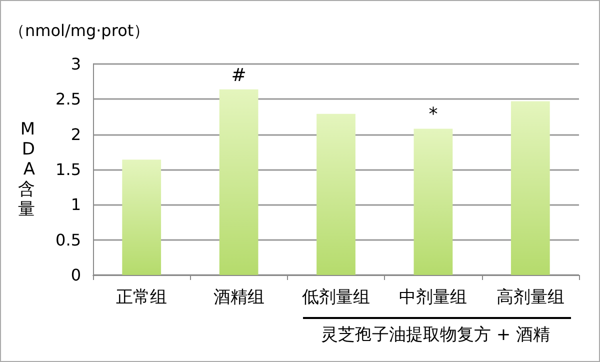 This screenshot has width=600, height=362. What do you see at coordinates (75, 275) in the screenshot?
I see `y-tick-label: 0` at bounding box center [75, 275].